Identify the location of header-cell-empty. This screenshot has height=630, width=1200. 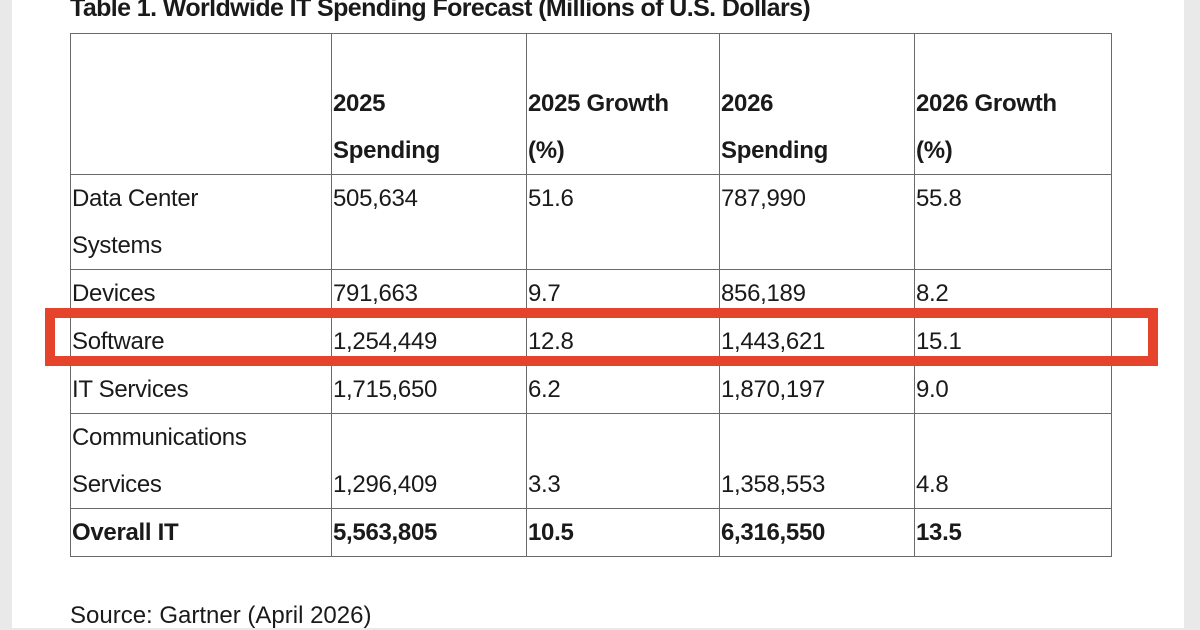
(201, 104).